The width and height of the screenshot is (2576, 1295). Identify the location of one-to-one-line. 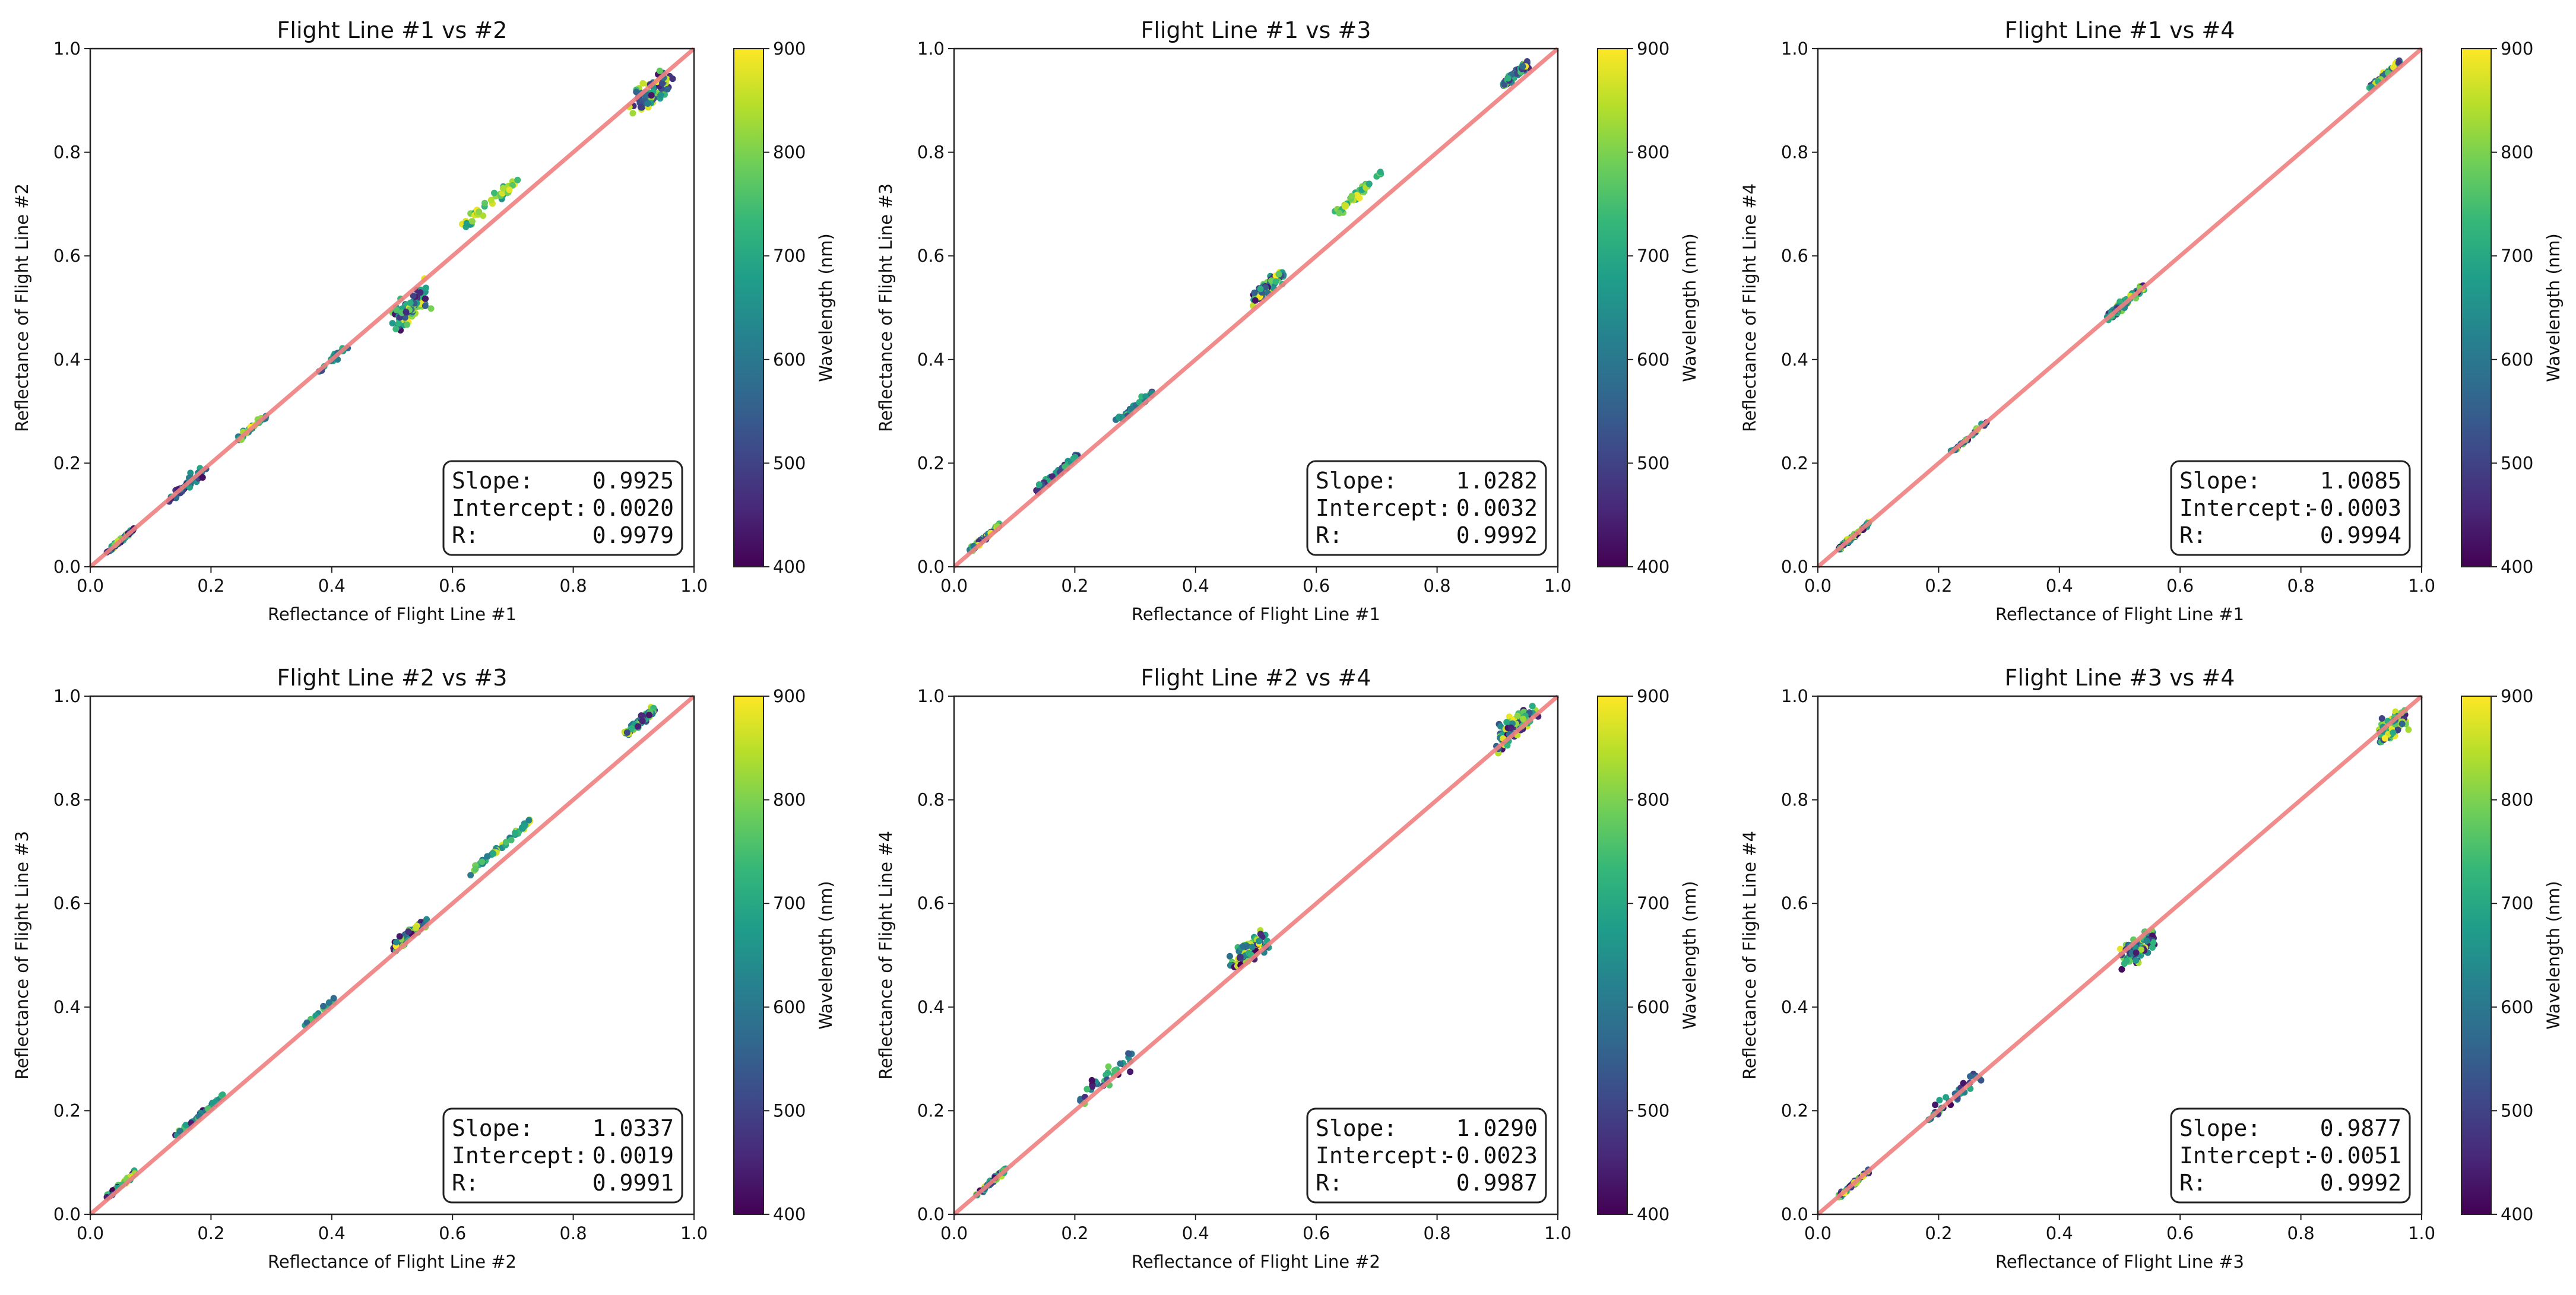
(1256, 955).